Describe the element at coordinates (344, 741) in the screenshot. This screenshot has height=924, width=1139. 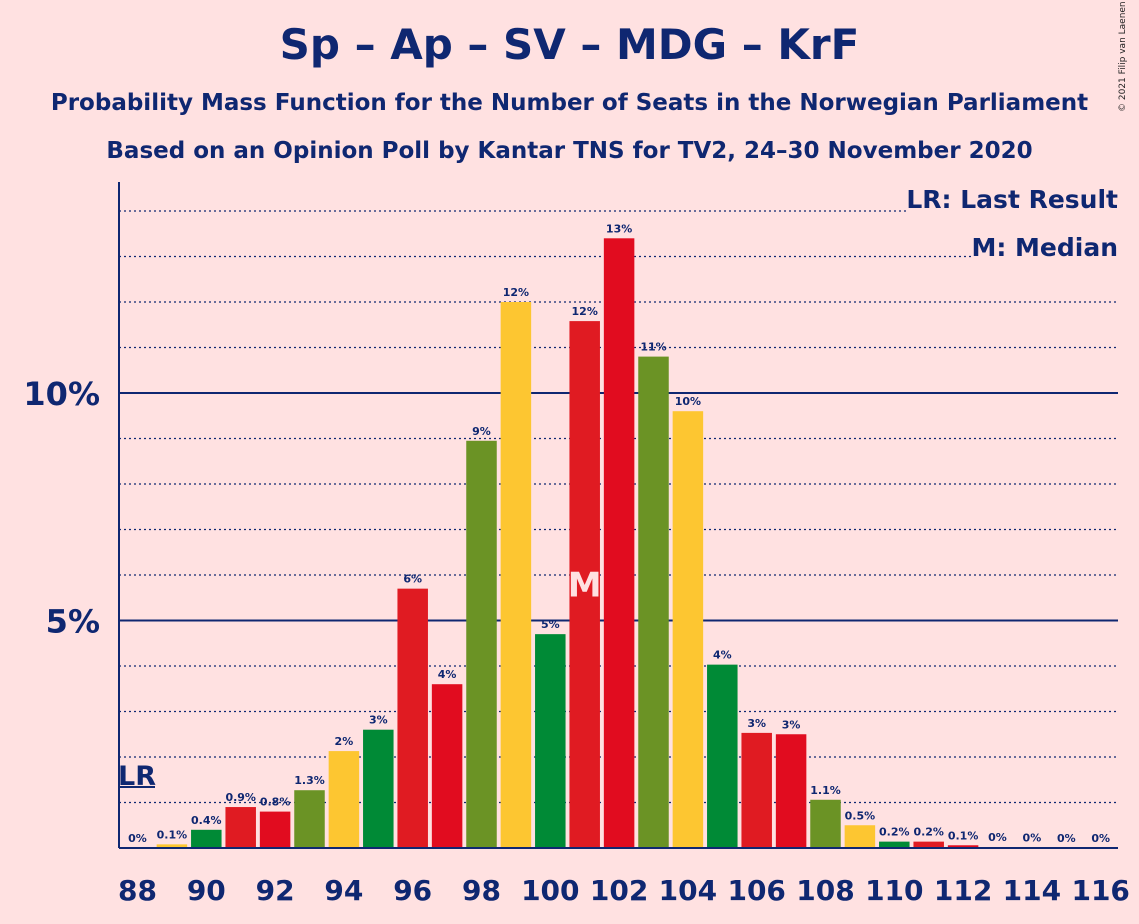
I see `data-label: 2%` at that location.